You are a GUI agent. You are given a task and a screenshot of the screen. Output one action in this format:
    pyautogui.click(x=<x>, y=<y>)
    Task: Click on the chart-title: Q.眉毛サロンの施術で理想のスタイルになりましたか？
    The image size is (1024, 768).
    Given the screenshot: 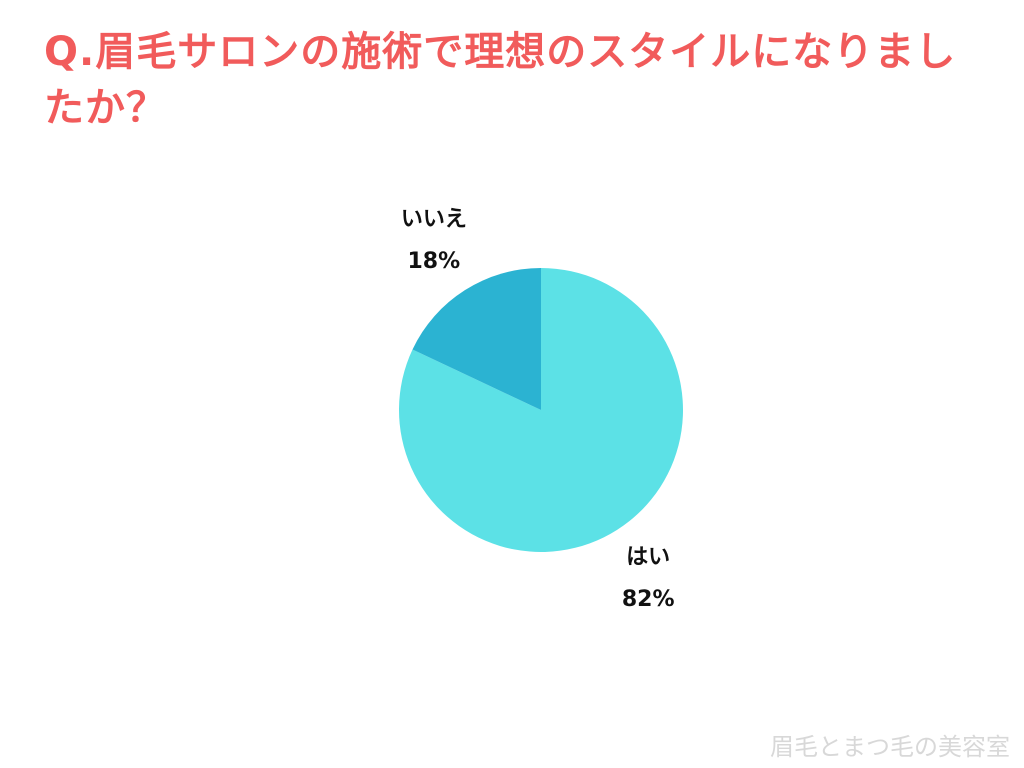 What is the action you would take?
    pyautogui.click(x=500, y=80)
    